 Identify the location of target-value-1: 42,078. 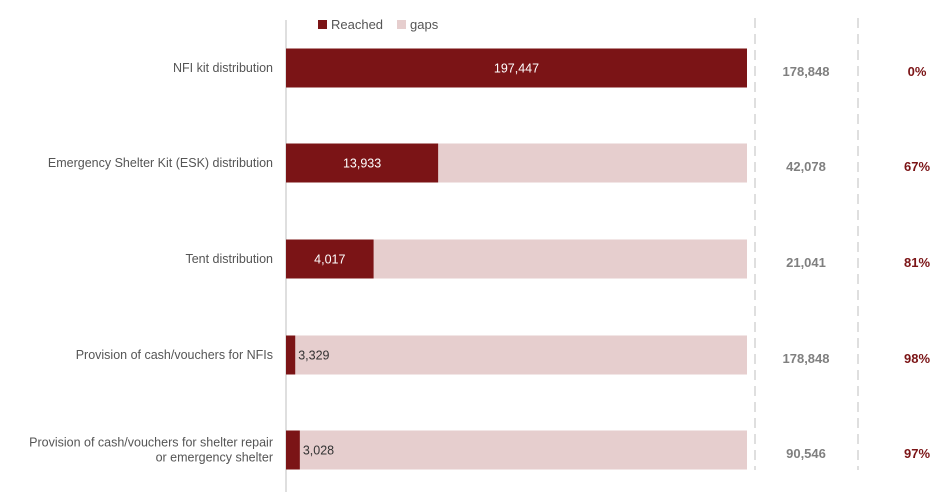
(806, 166).